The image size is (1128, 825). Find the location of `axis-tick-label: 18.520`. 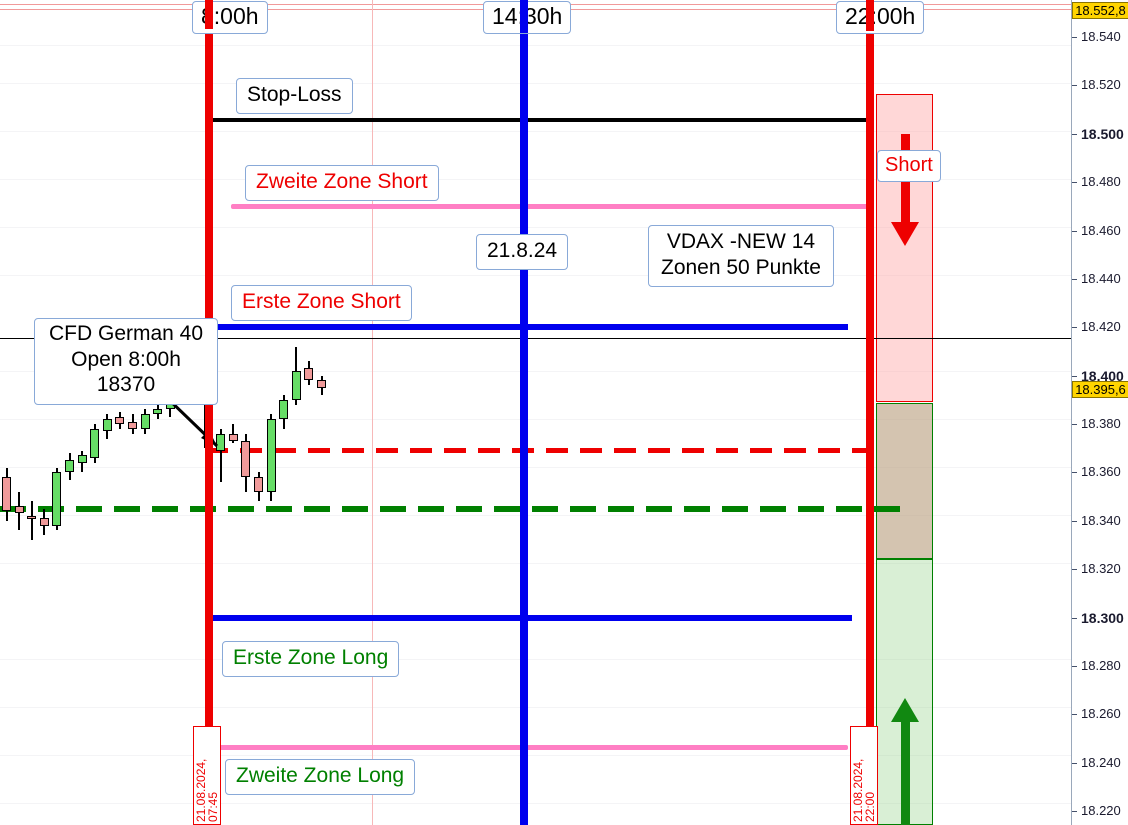

axis-tick-label: 18.520 is located at coordinates (1101, 85).